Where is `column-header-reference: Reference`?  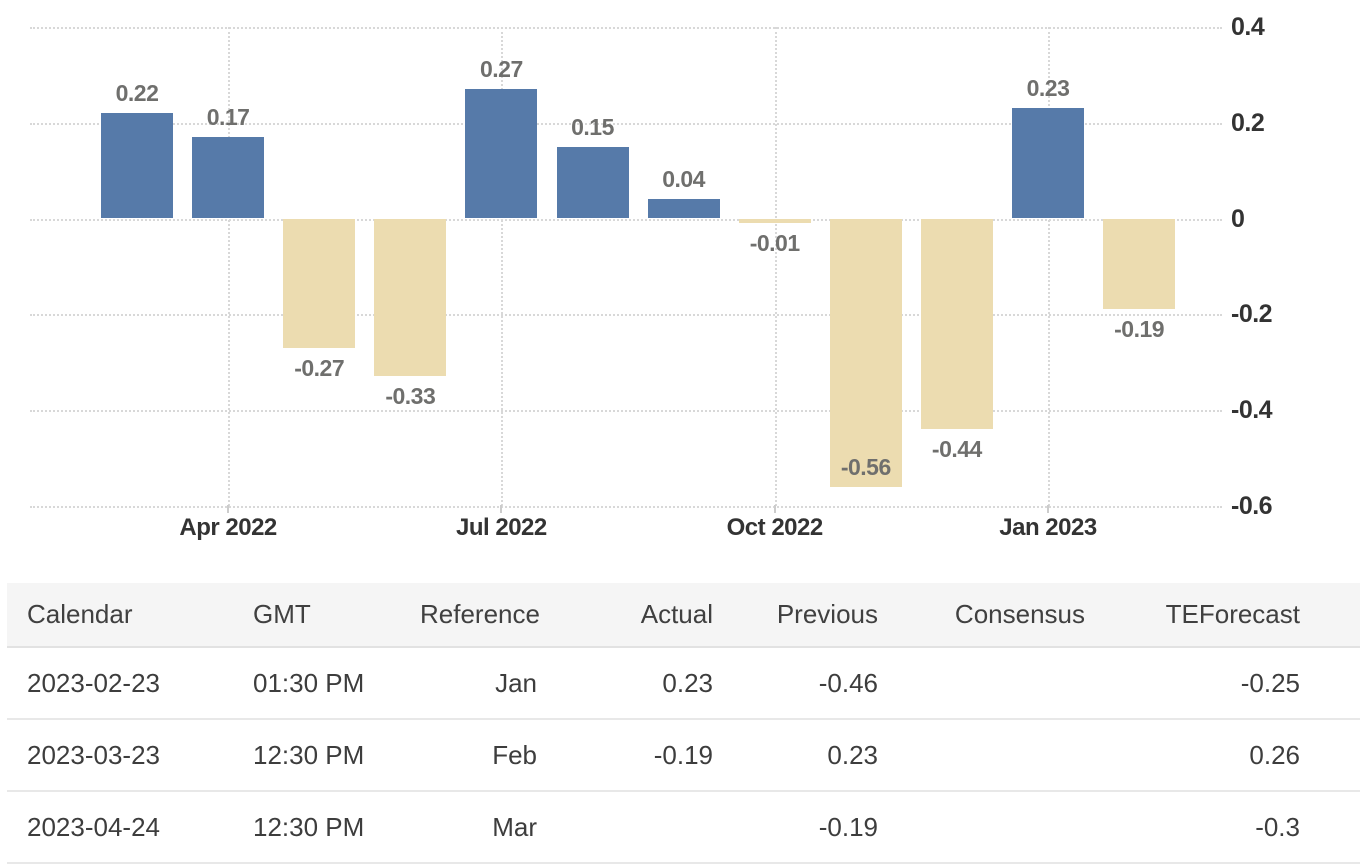
column-header-reference: Reference is located at coordinates (490, 615).